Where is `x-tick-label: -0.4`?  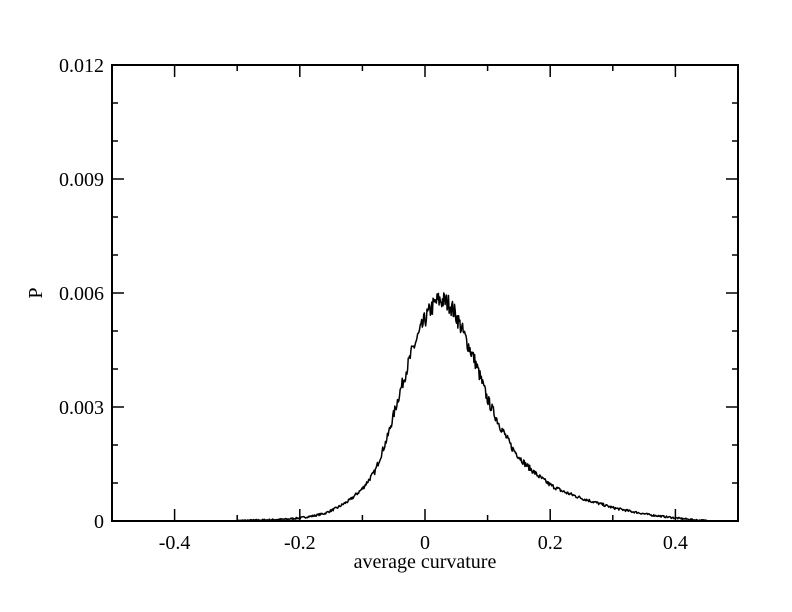
x-tick-label: -0.4 is located at coordinates (175, 543).